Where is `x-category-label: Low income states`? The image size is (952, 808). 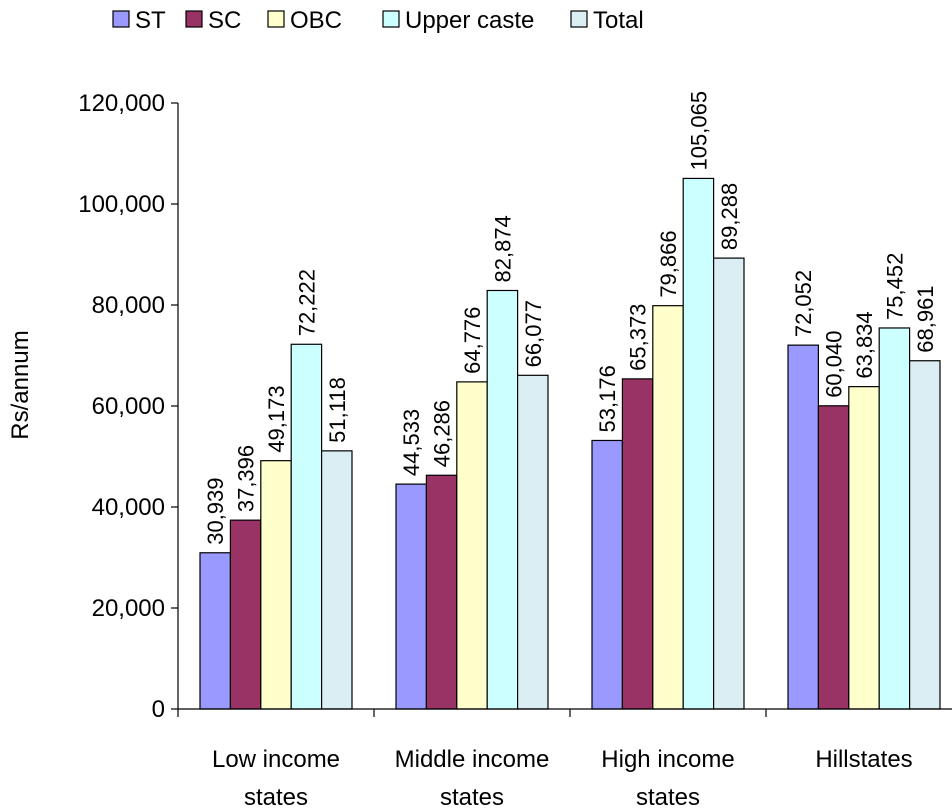 x-category-label: Low income states is located at coordinates (276, 777).